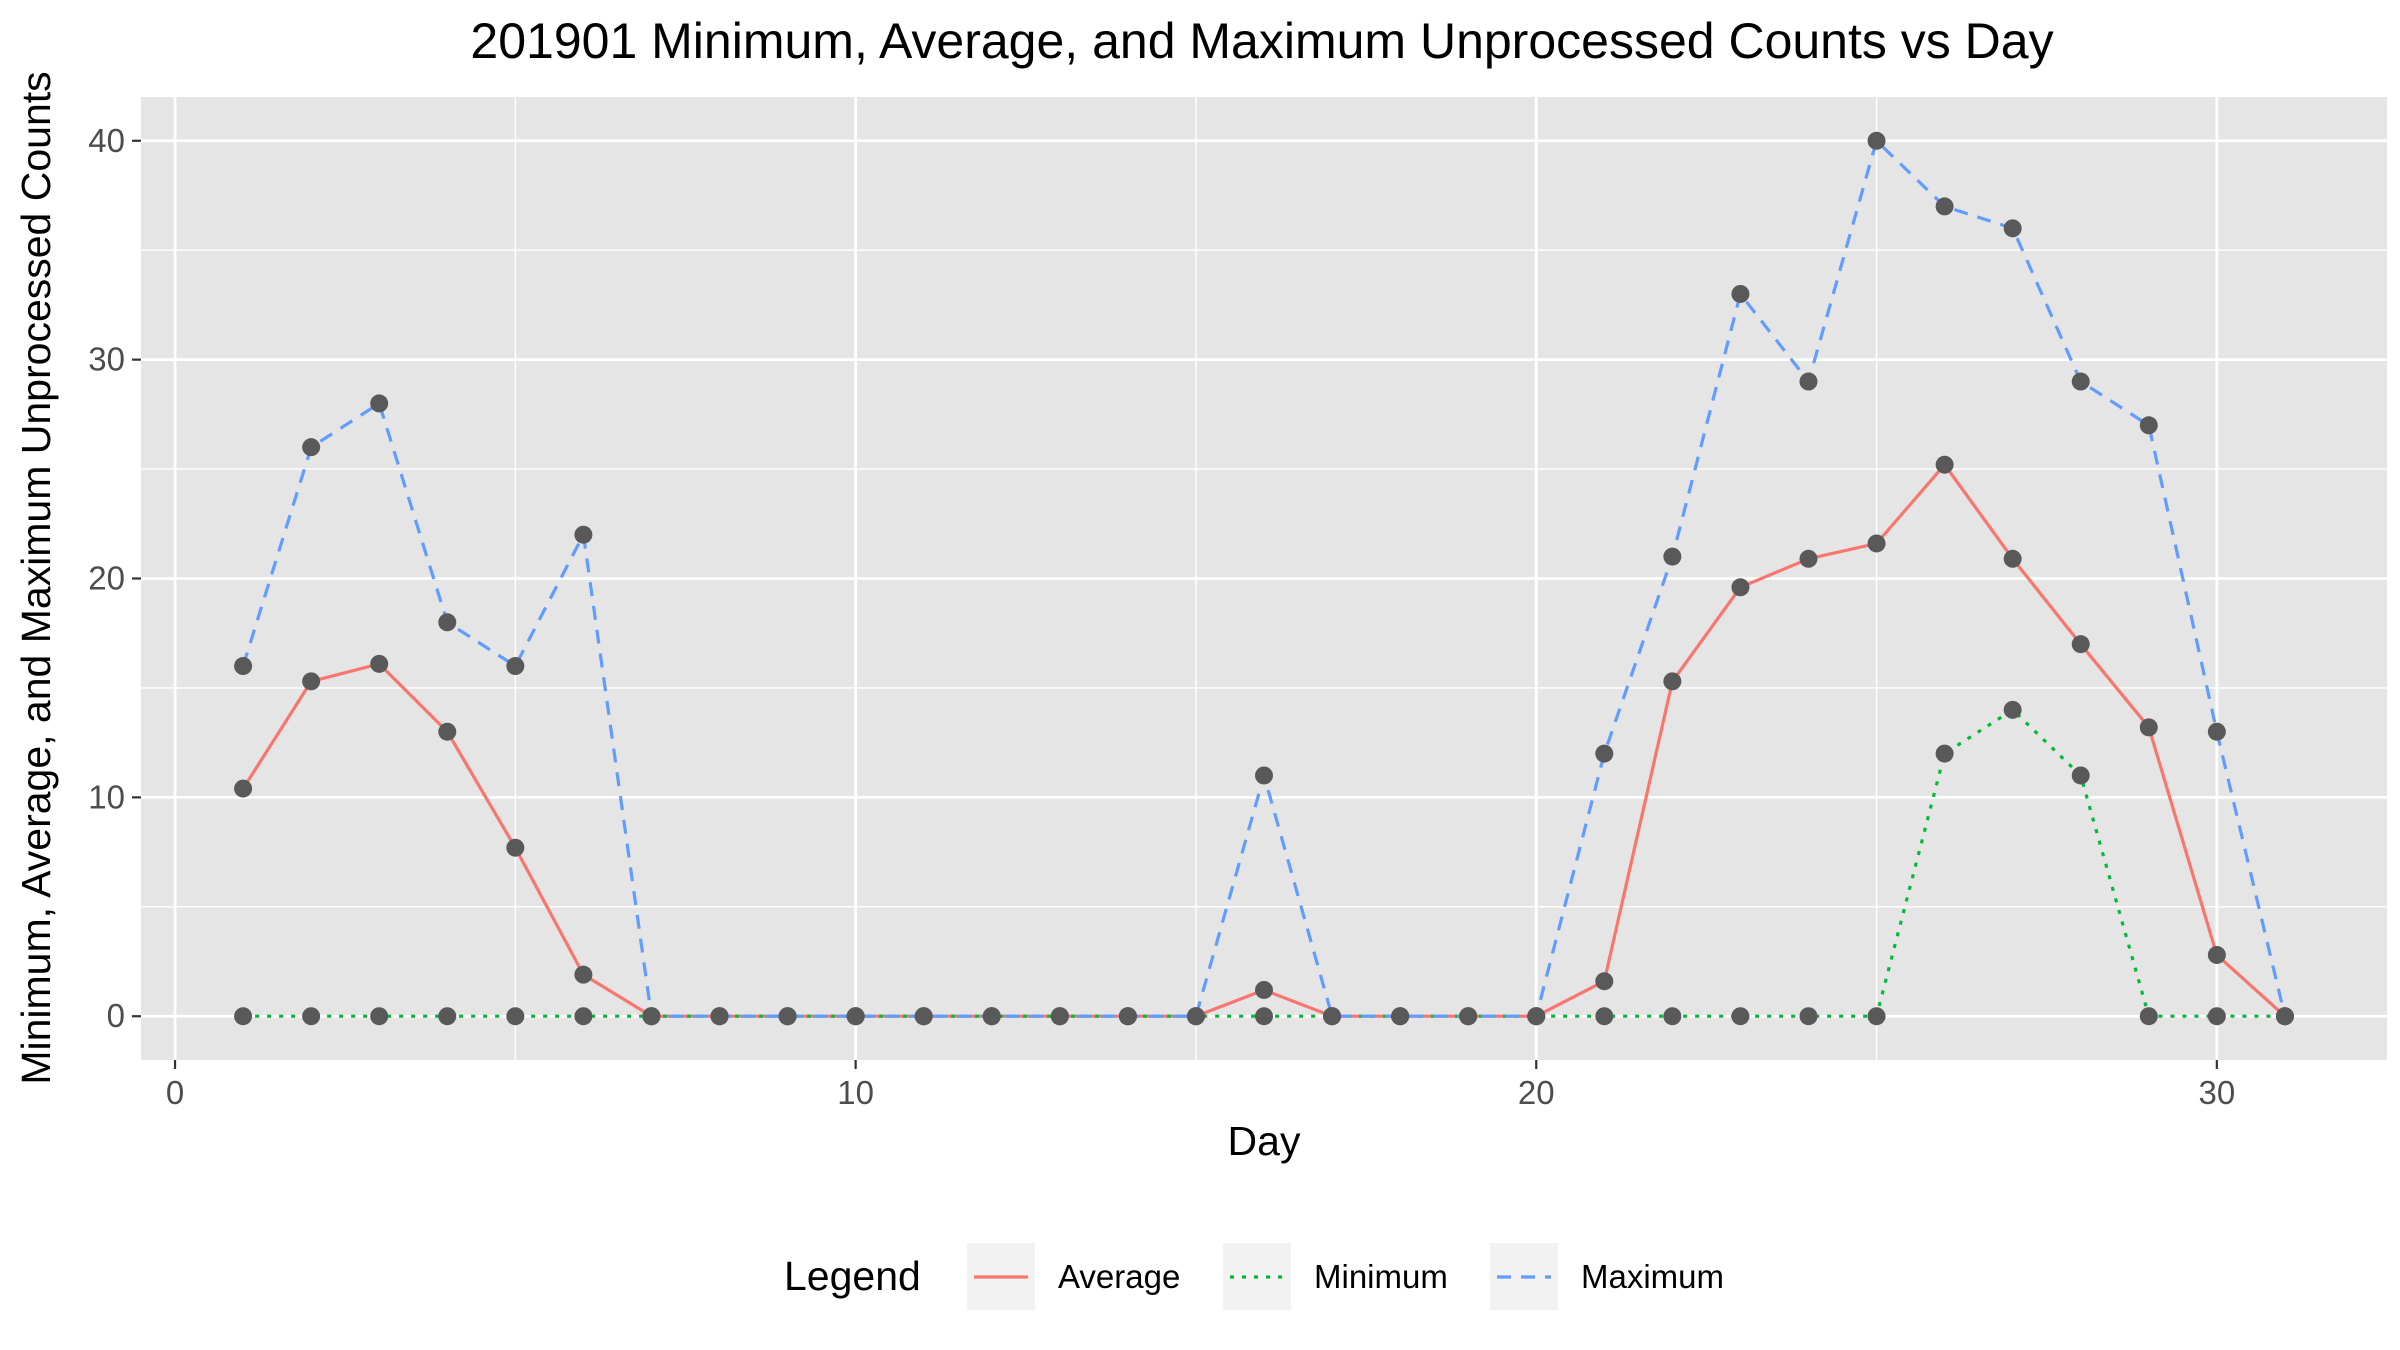 This screenshot has height=1350, width=2400. I want to click on legend: Legend Average Minimum Maximum, so click(1254, 1276).